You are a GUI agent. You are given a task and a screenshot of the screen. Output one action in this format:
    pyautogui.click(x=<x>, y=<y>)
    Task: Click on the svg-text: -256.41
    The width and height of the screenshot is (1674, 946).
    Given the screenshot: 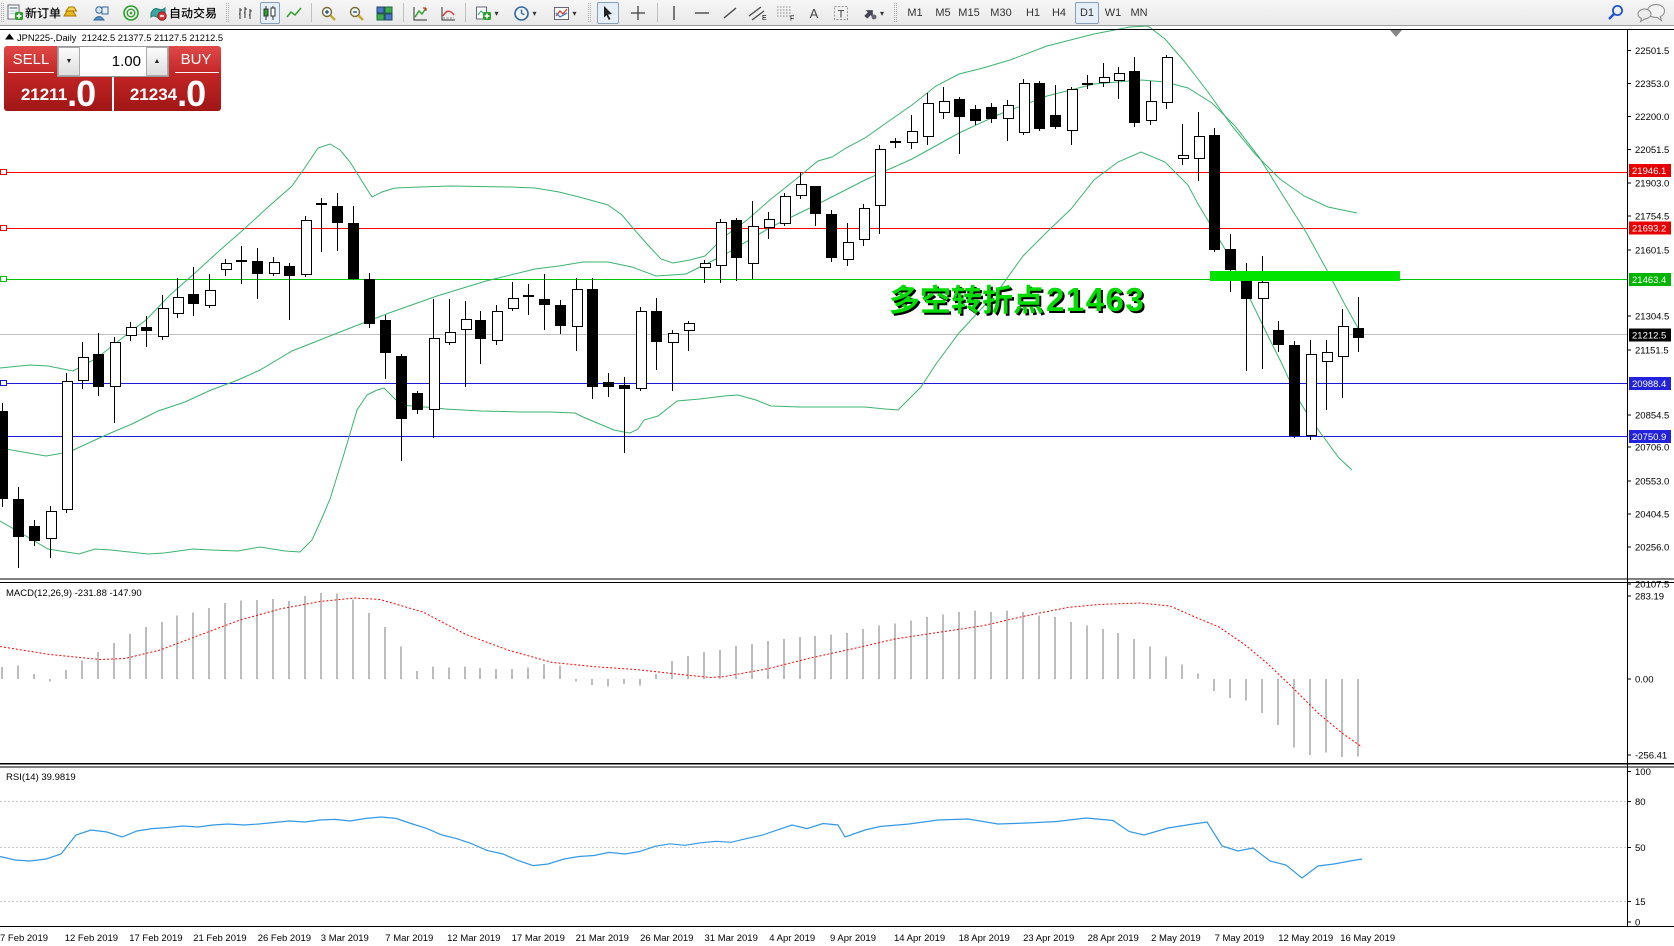 What is the action you would take?
    pyautogui.click(x=1651, y=756)
    